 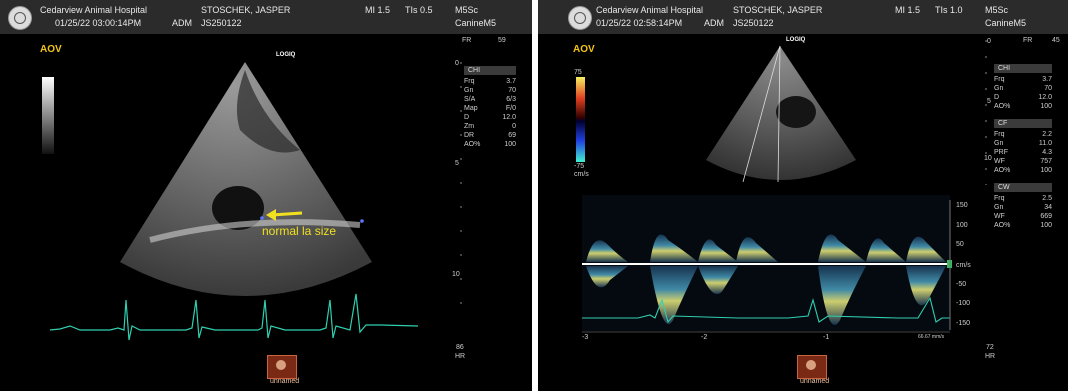 What do you see at coordinates (1056, 40) in the screenshot?
I see `frame-rate-value: 45` at bounding box center [1056, 40].